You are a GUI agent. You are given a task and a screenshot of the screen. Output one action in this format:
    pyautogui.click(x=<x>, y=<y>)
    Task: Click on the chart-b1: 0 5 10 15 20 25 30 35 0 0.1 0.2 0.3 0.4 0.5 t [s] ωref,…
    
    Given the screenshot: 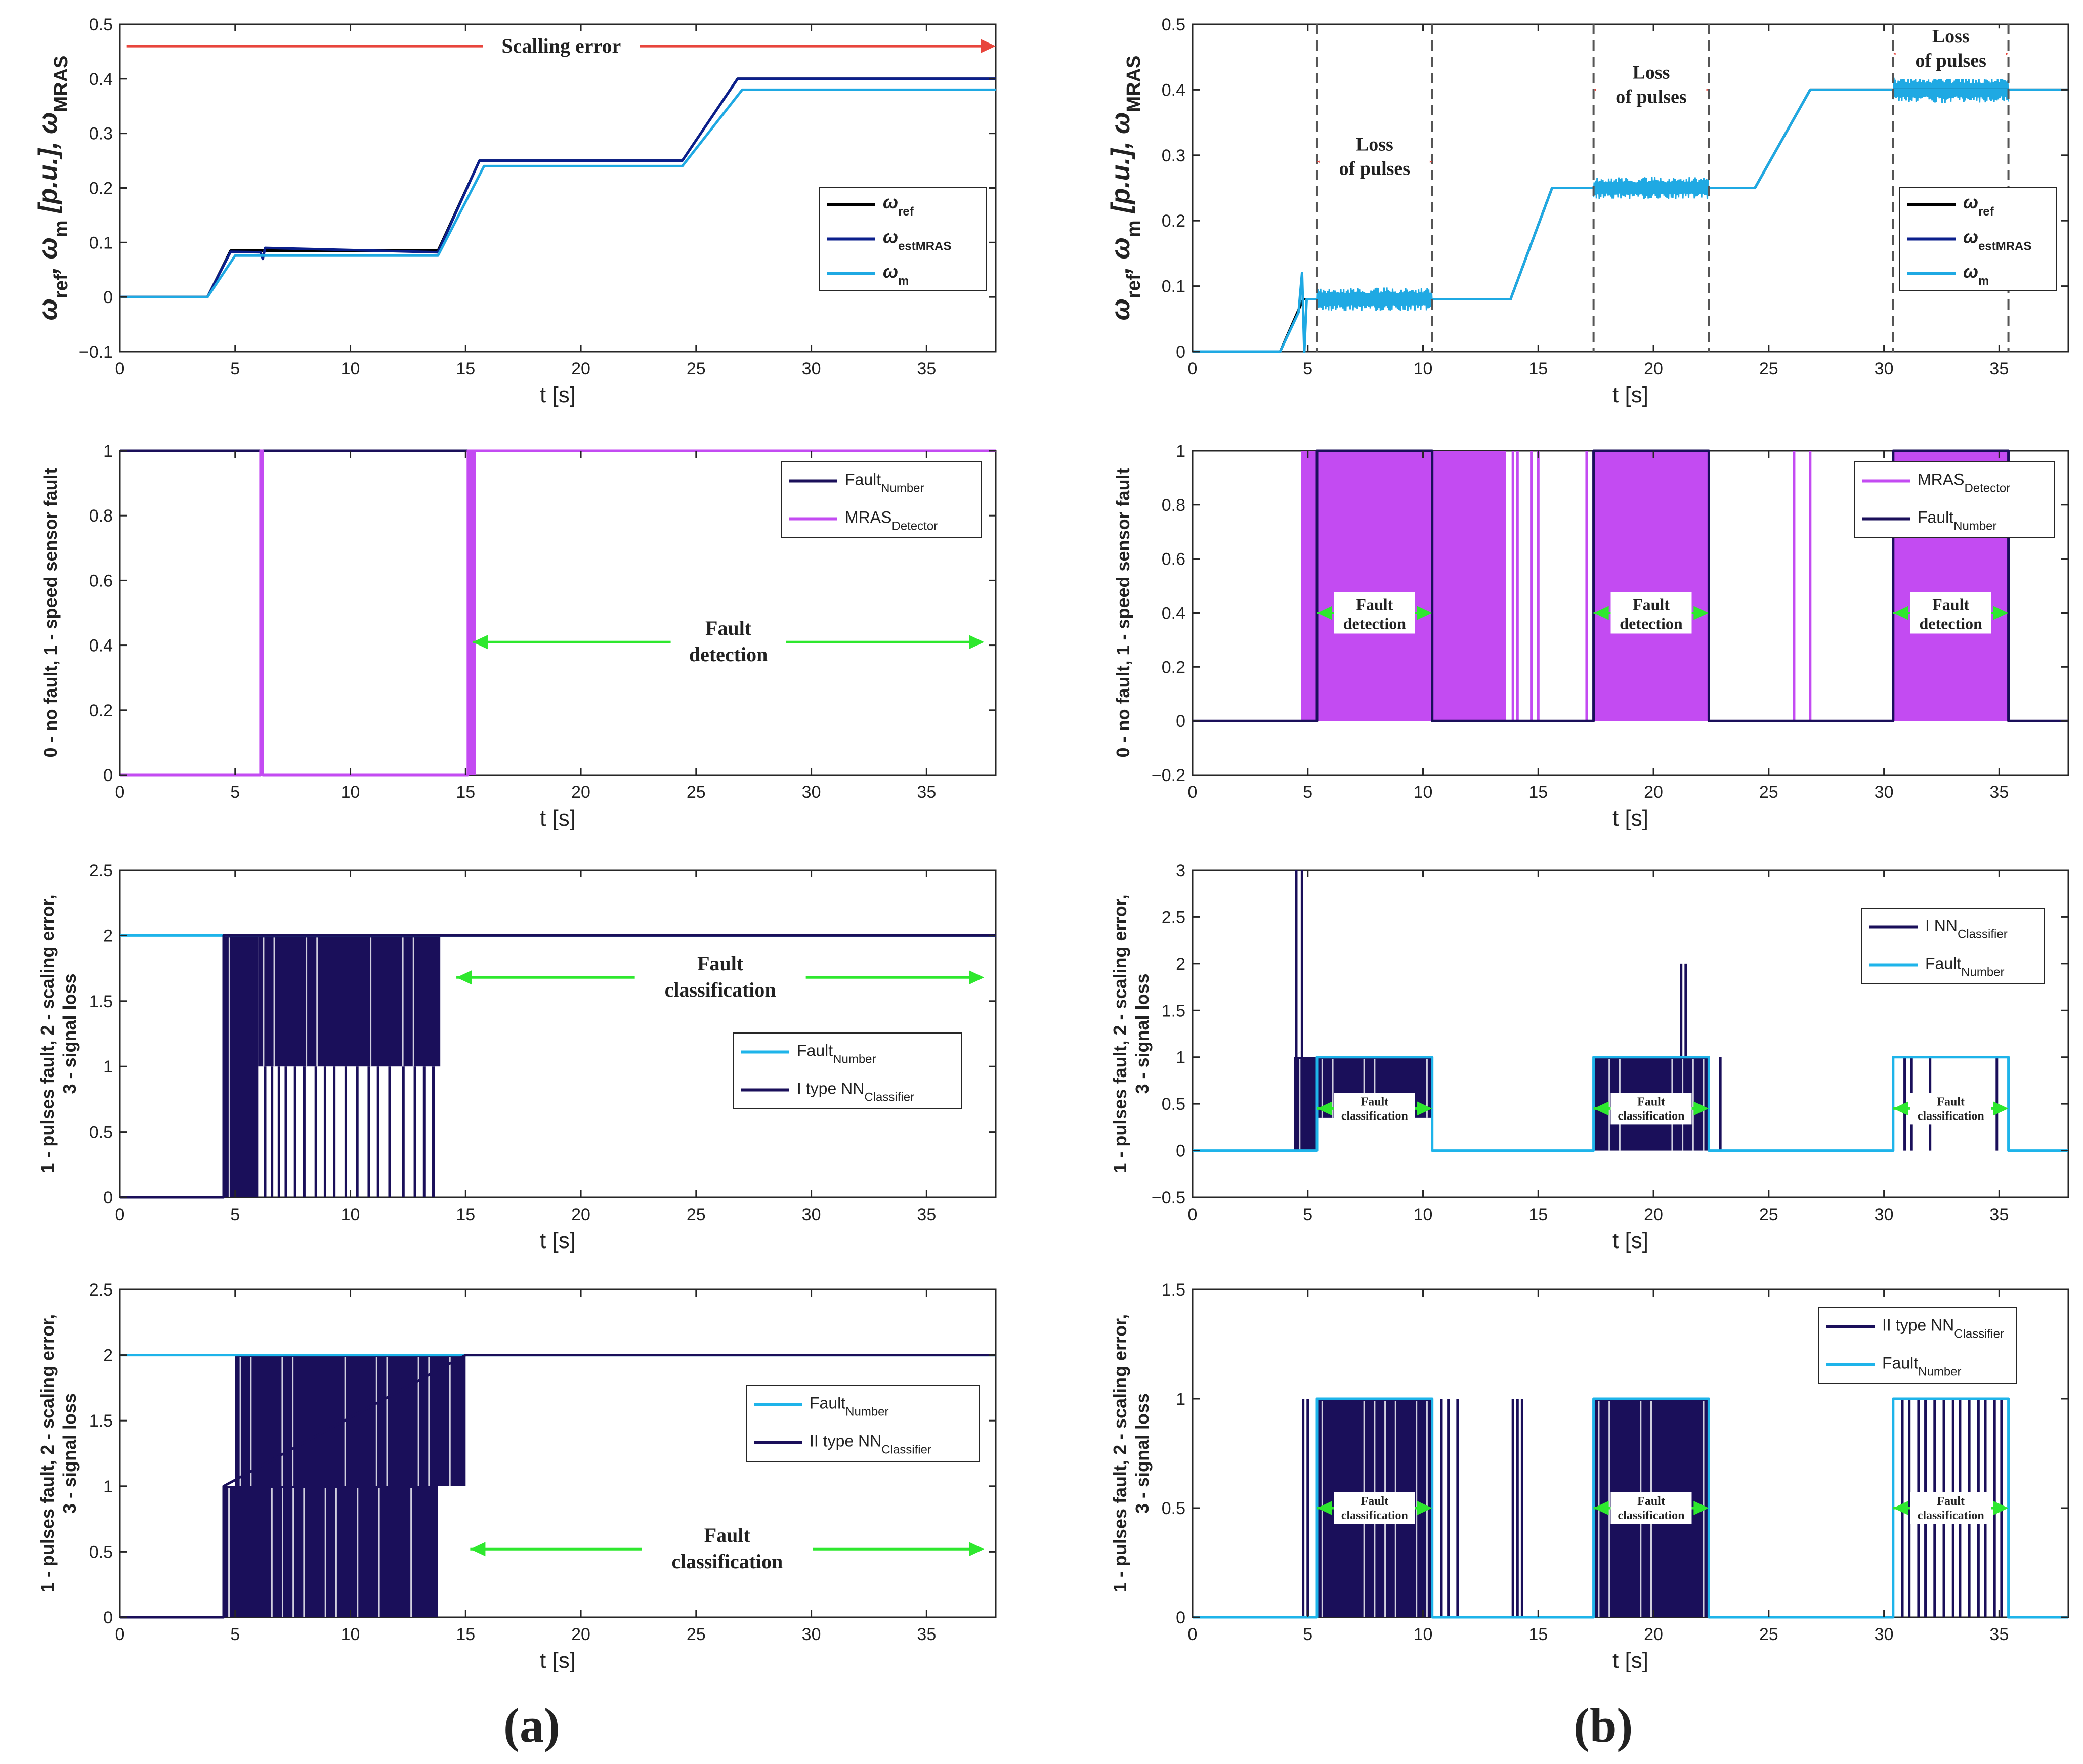 What is the action you would take?
    pyautogui.click(x=1587, y=211)
    